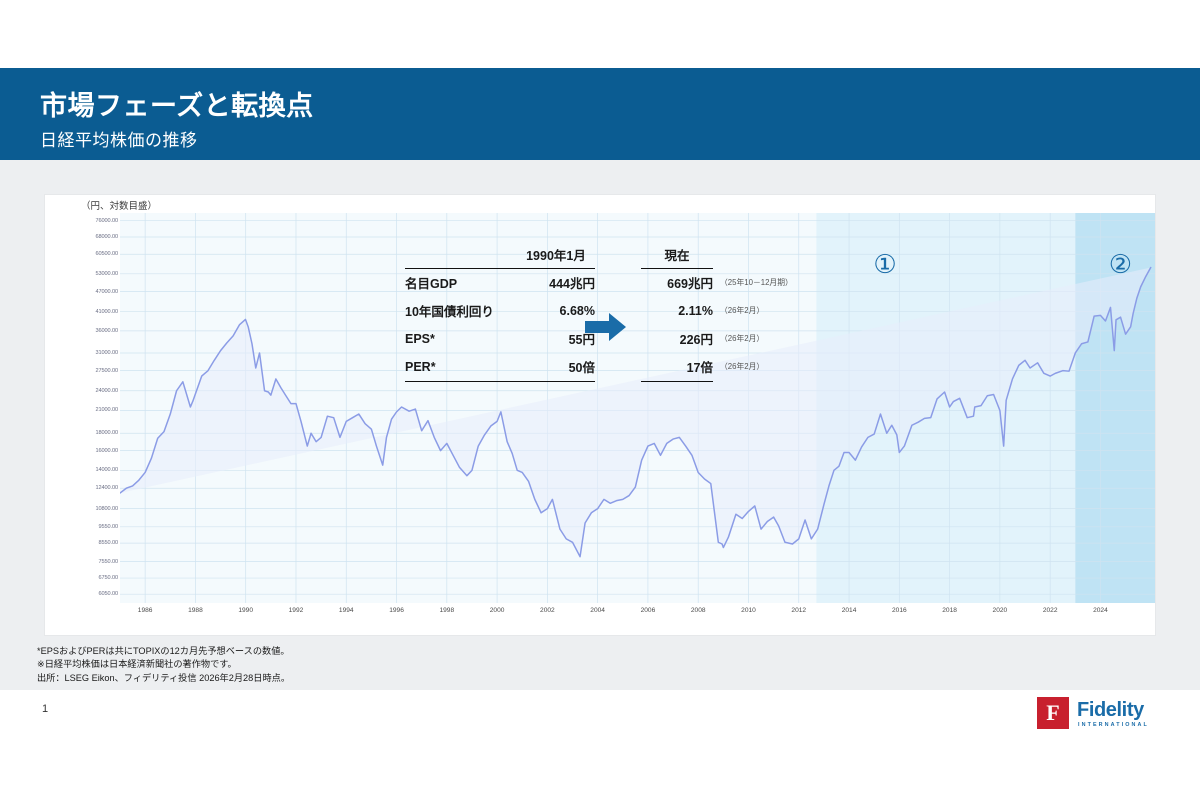  Describe the element at coordinates (1113, 725) in the screenshot. I see `logo-tagline: INTERNATIONAL` at that location.